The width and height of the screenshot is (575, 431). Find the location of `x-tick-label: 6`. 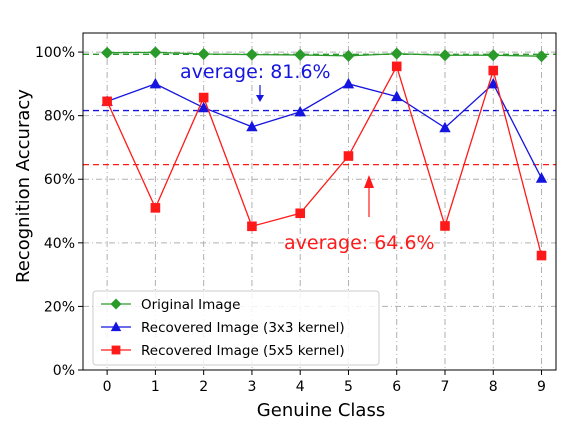

x-tick-label: 6 is located at coordinates (396, 387).